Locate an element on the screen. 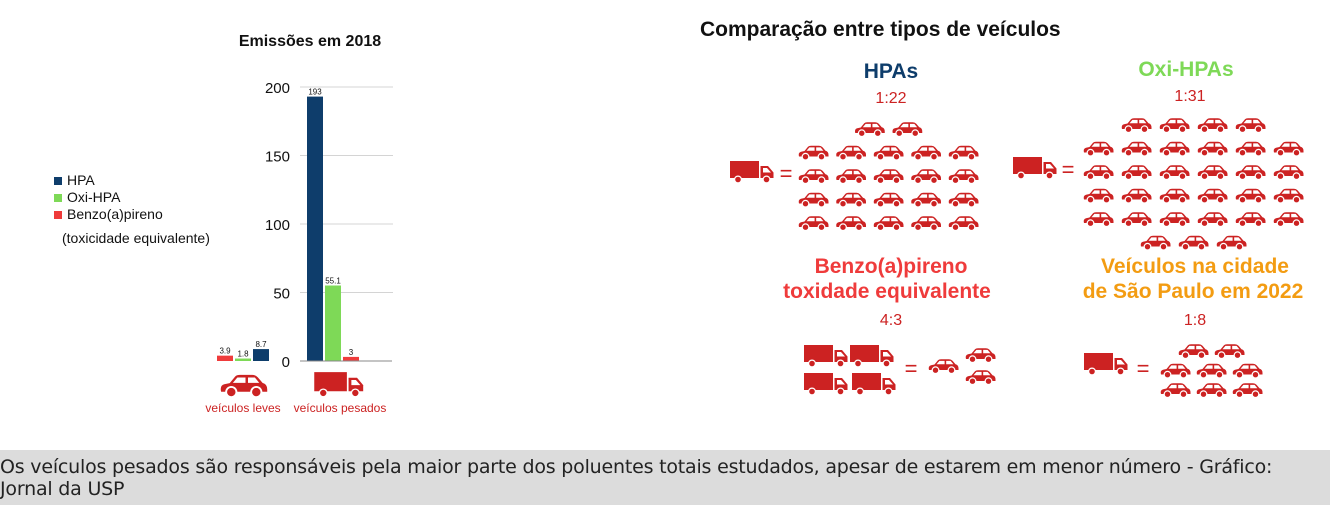  group-label-sp-line2: de São Paulo em 2022 is located at coordinates (1193, 291).